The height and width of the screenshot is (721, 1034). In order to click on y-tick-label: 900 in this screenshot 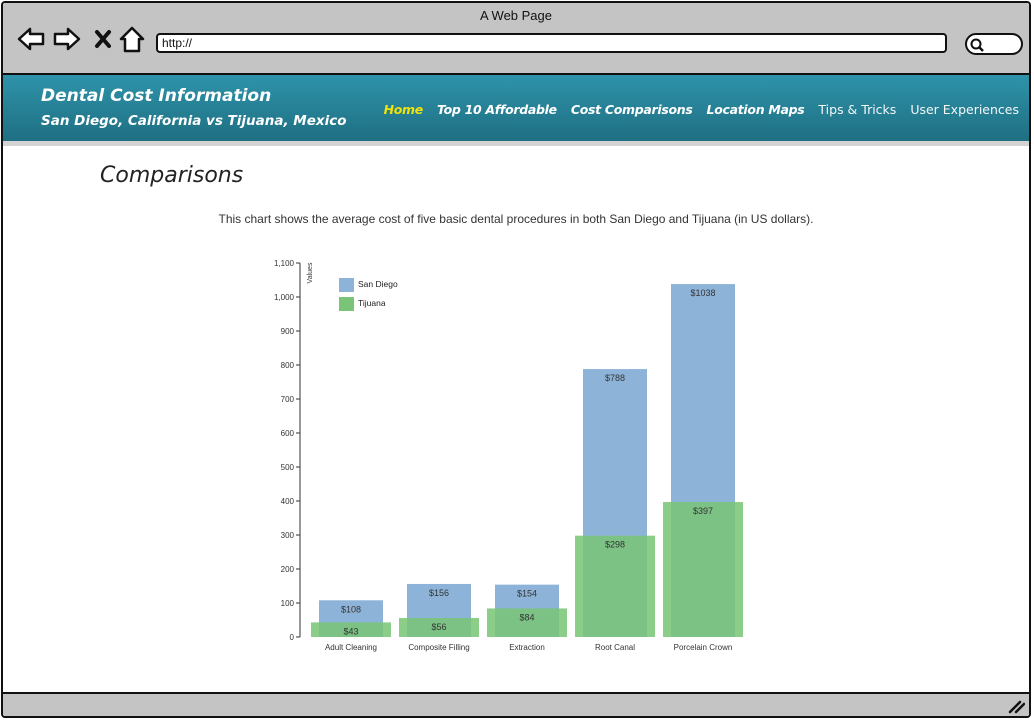, I will do `click(288, 331)`.